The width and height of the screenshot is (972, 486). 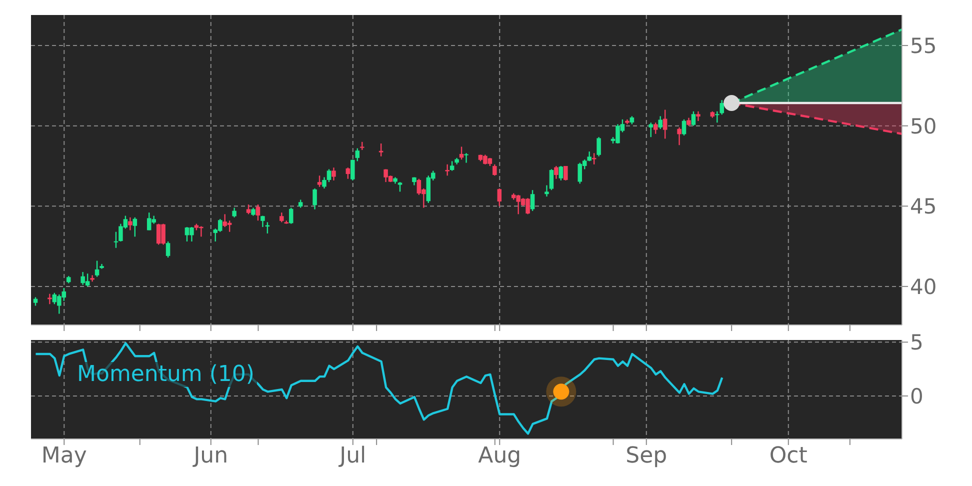 I want to click on x-tick-label: Aug, so click(x=500, y=456).